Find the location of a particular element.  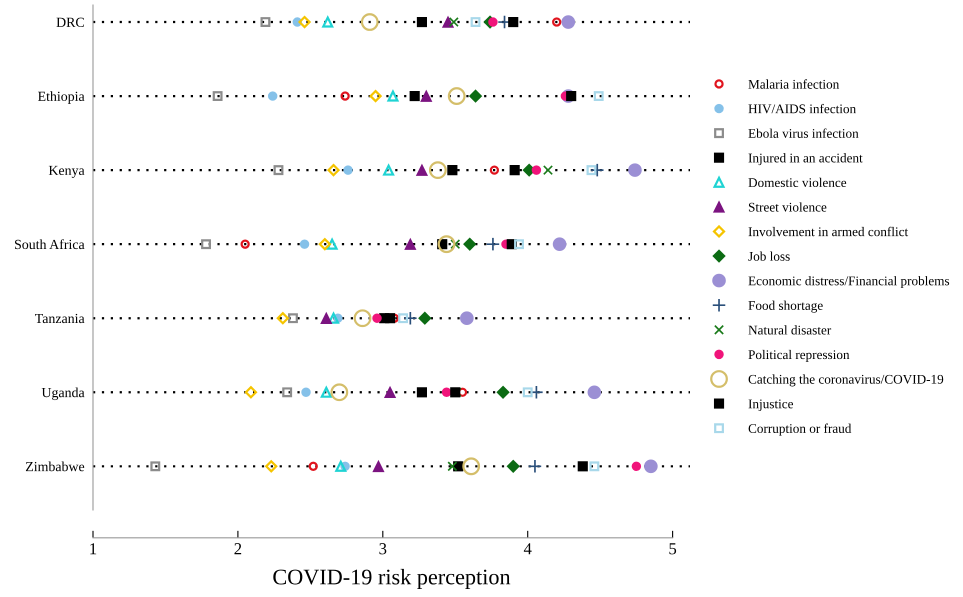

legend-label: Domestic violence is located at coordinates (797, 183).